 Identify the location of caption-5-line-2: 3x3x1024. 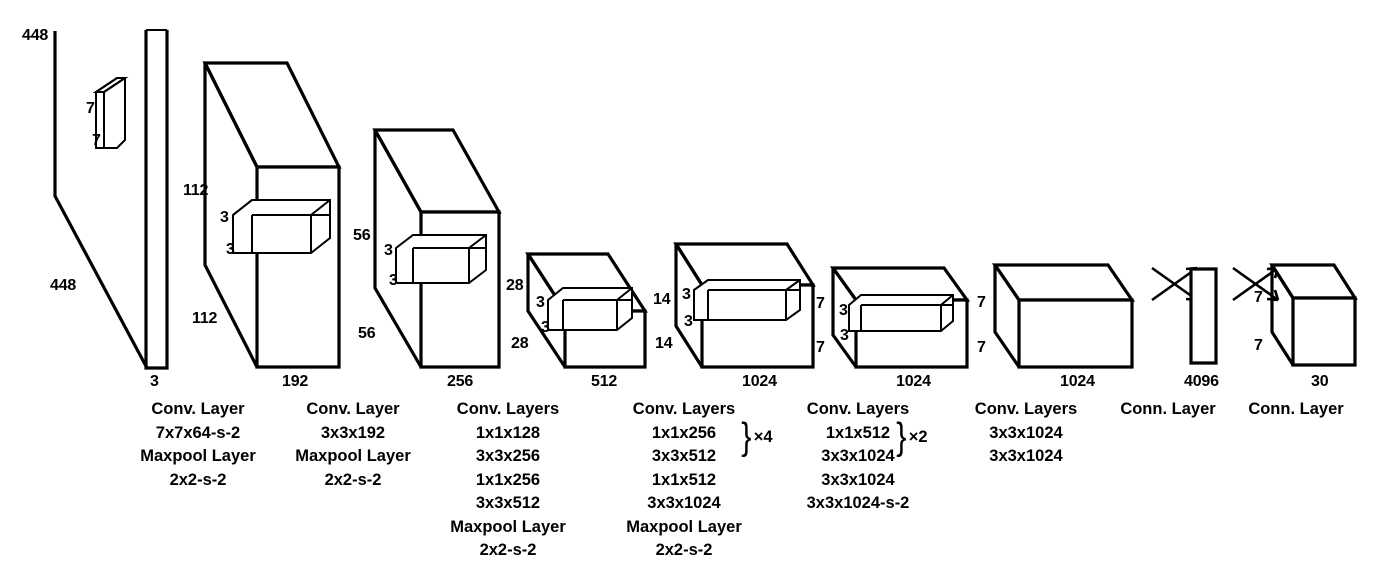
(858, 456).